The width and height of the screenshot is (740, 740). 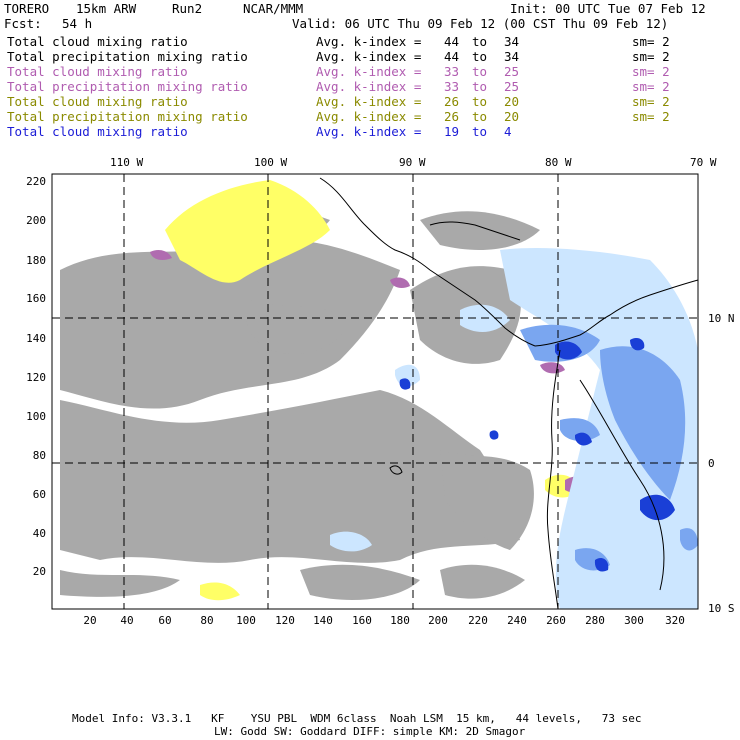 What do you see at coordinates (164, 620) in the screenshot?
I see `x-tick-60: 60` at bounding box center [164, 620].